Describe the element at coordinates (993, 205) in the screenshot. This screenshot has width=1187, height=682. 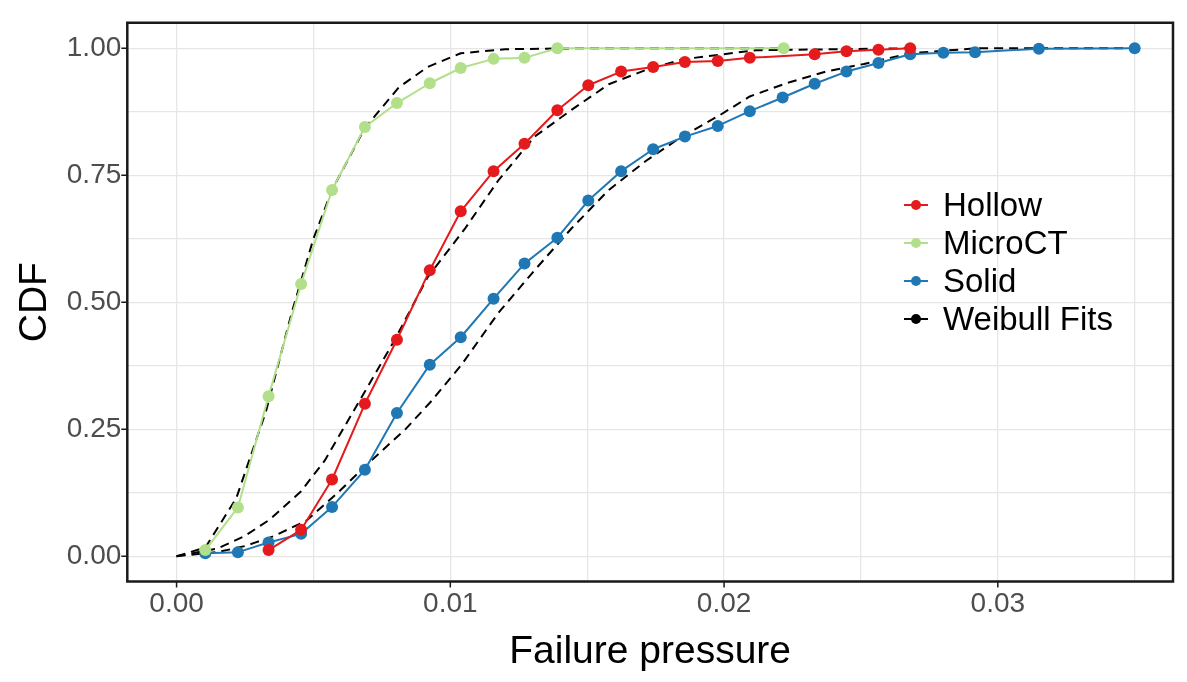
I see `legend-label: Hollow` at that location.